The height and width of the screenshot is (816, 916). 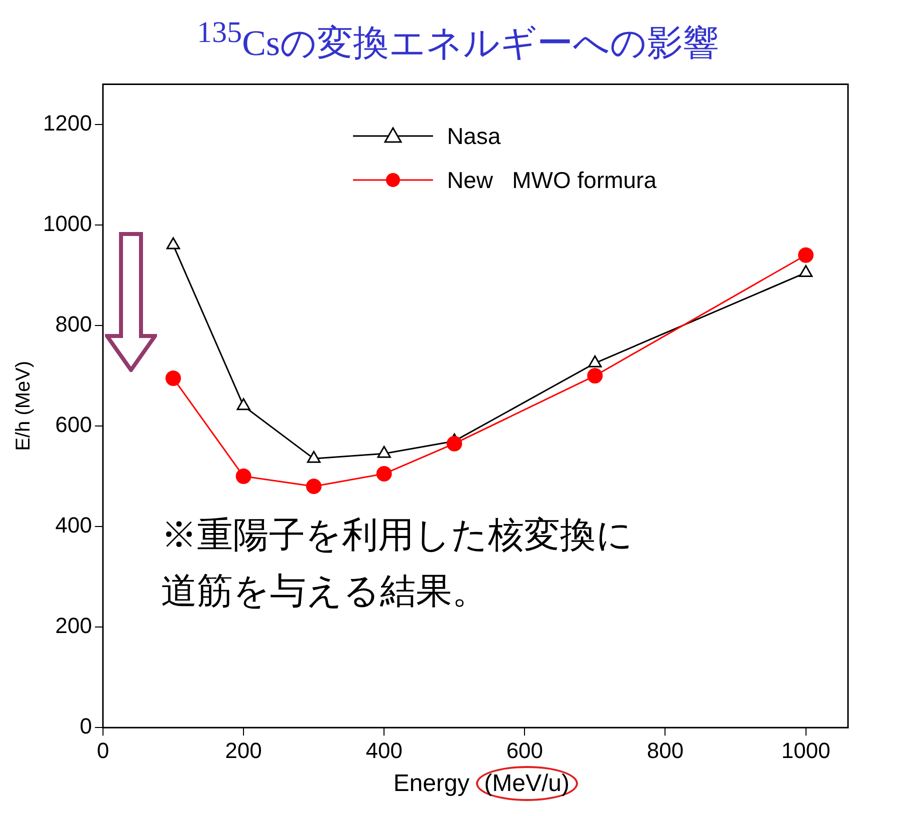 I want to click on y-tick-label: 1000, so click(x=67, y=223).